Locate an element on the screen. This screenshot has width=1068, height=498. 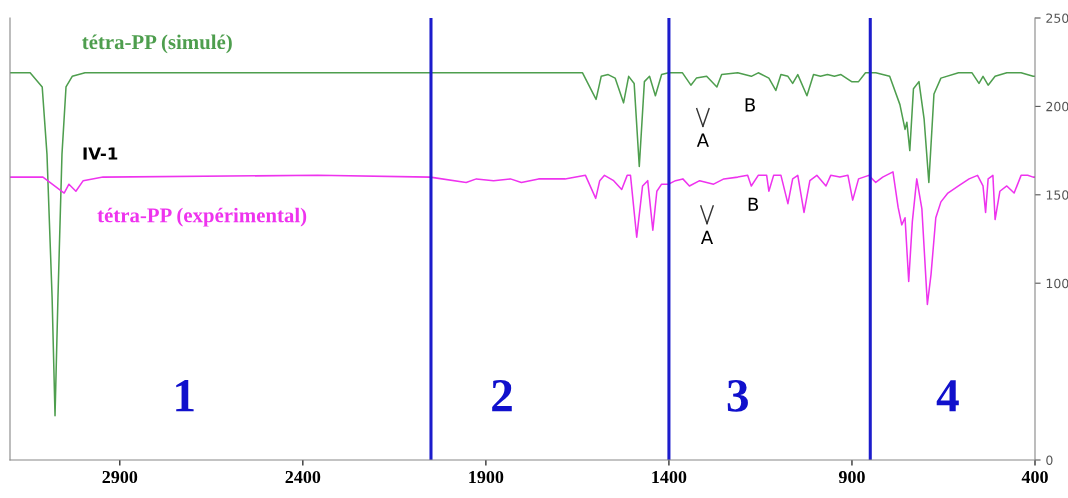
x-tick-label: 1400 is located at coordinates (669, 477).